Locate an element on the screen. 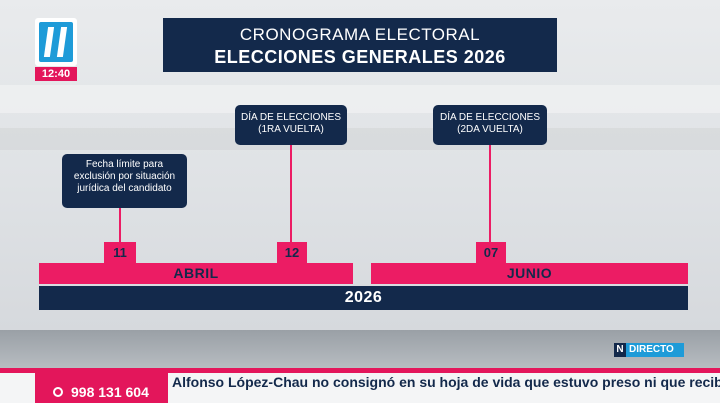 The height and width of the screenshot is (403, 720). year-bar: 2026 is located at coordinates (363, 298).